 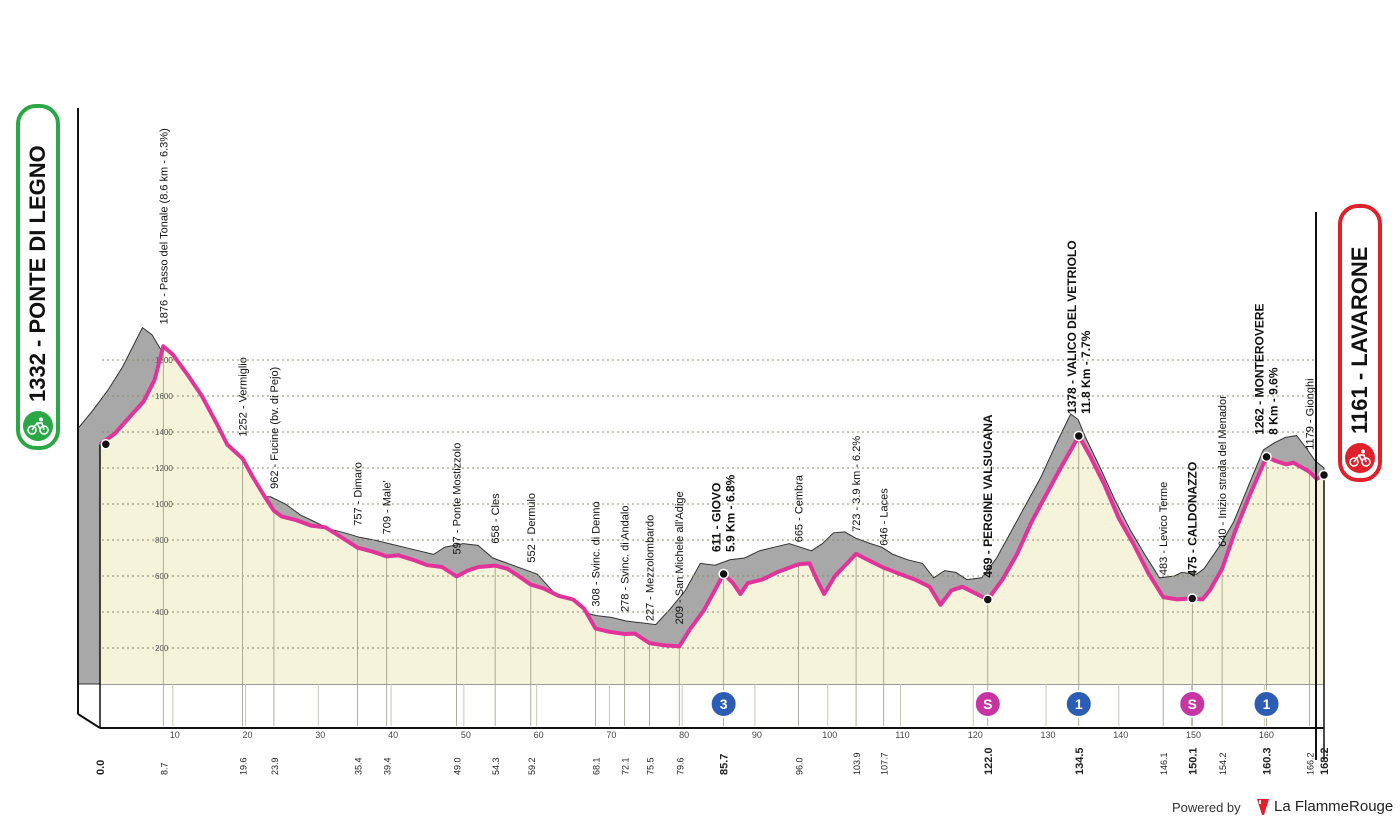 What do you see at coordinates (680, 766) in the screenshot?
I see `km-label: 79.6` at bounding box center [680, 766].